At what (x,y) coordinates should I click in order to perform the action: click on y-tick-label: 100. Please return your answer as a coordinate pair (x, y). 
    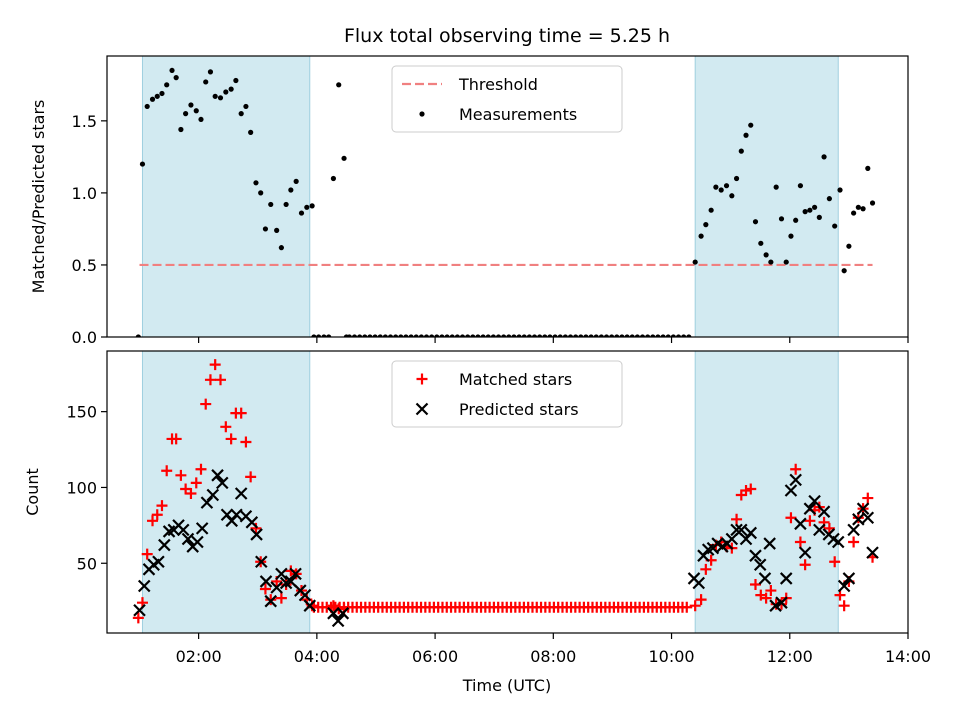
    Looking at the image, I should click on (81, 487).